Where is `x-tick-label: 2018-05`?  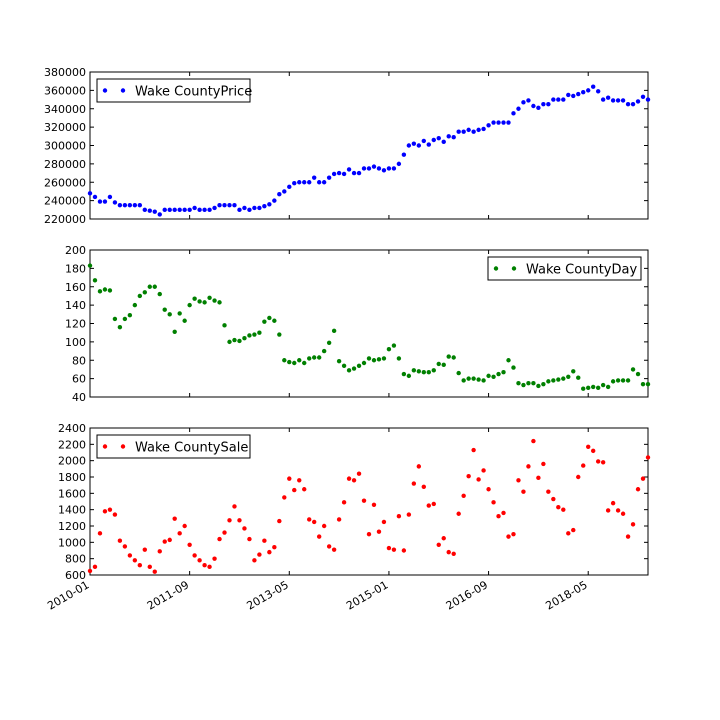
x-tick-label: 2018-05 is located at coordinates (566, 595).